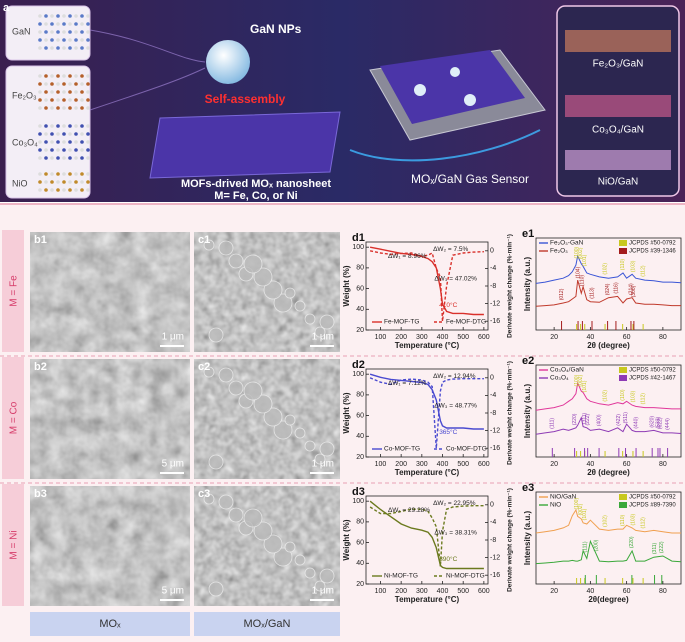 The image size is (685, 642). What do you see at coordinates (608, 289) in the screenshot?
I see `peak-label: (024)` at bounding box center [608, 289].